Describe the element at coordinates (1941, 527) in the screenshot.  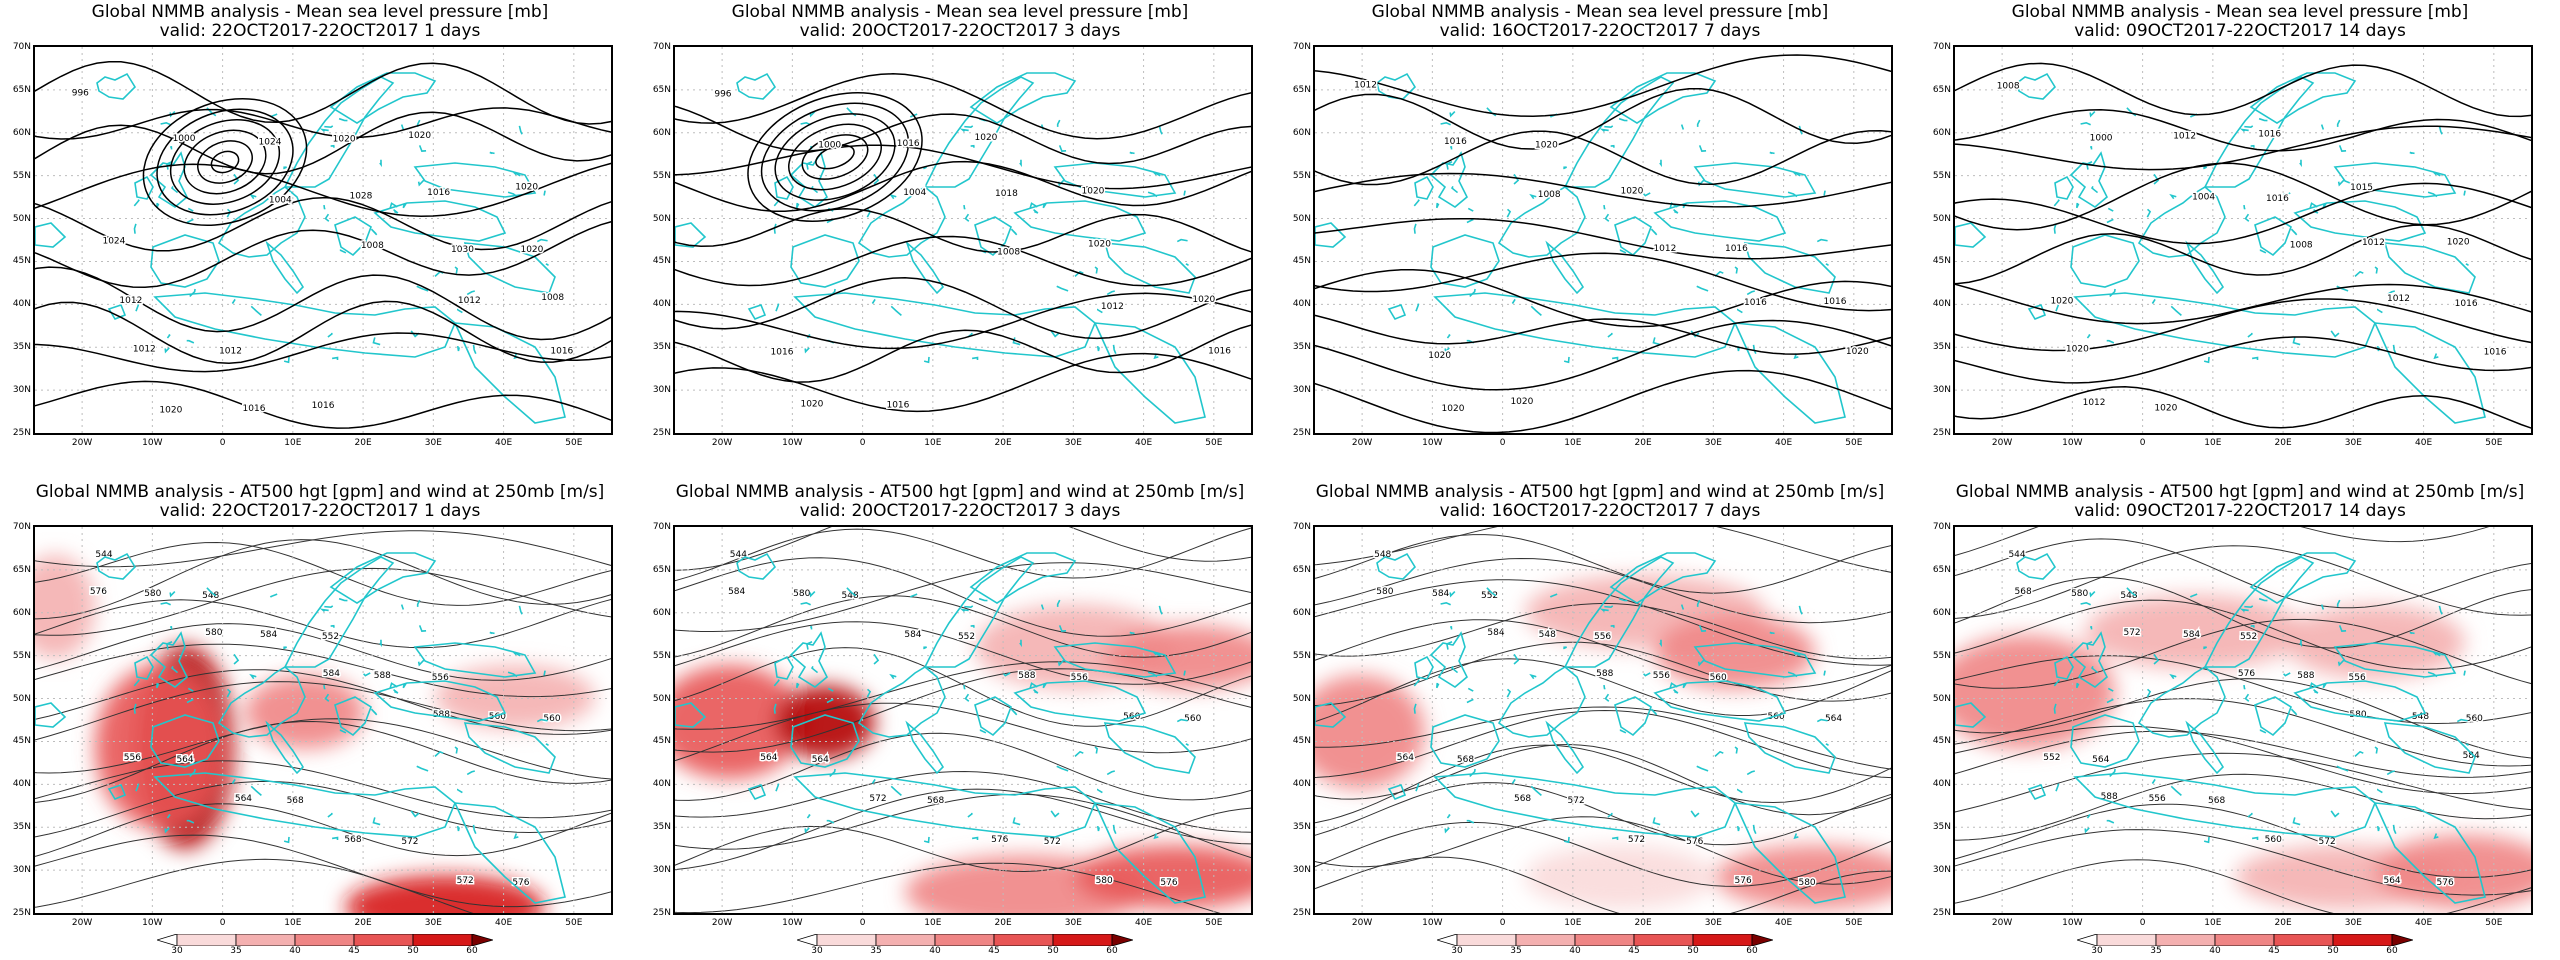
I see `latitude-tick-label: 70N` at that location.